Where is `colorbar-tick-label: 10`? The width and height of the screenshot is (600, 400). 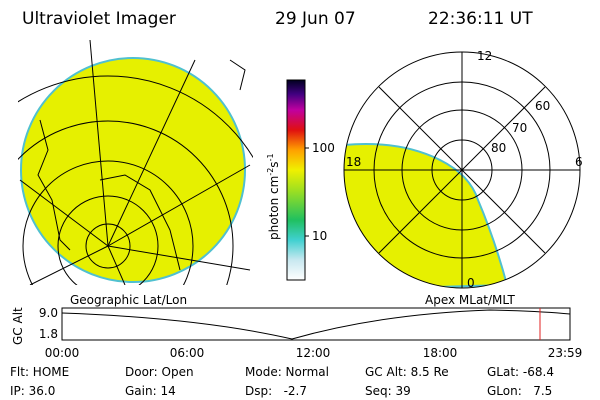 colorbar-tick-label: 10 is located at coordinates (319, 236).